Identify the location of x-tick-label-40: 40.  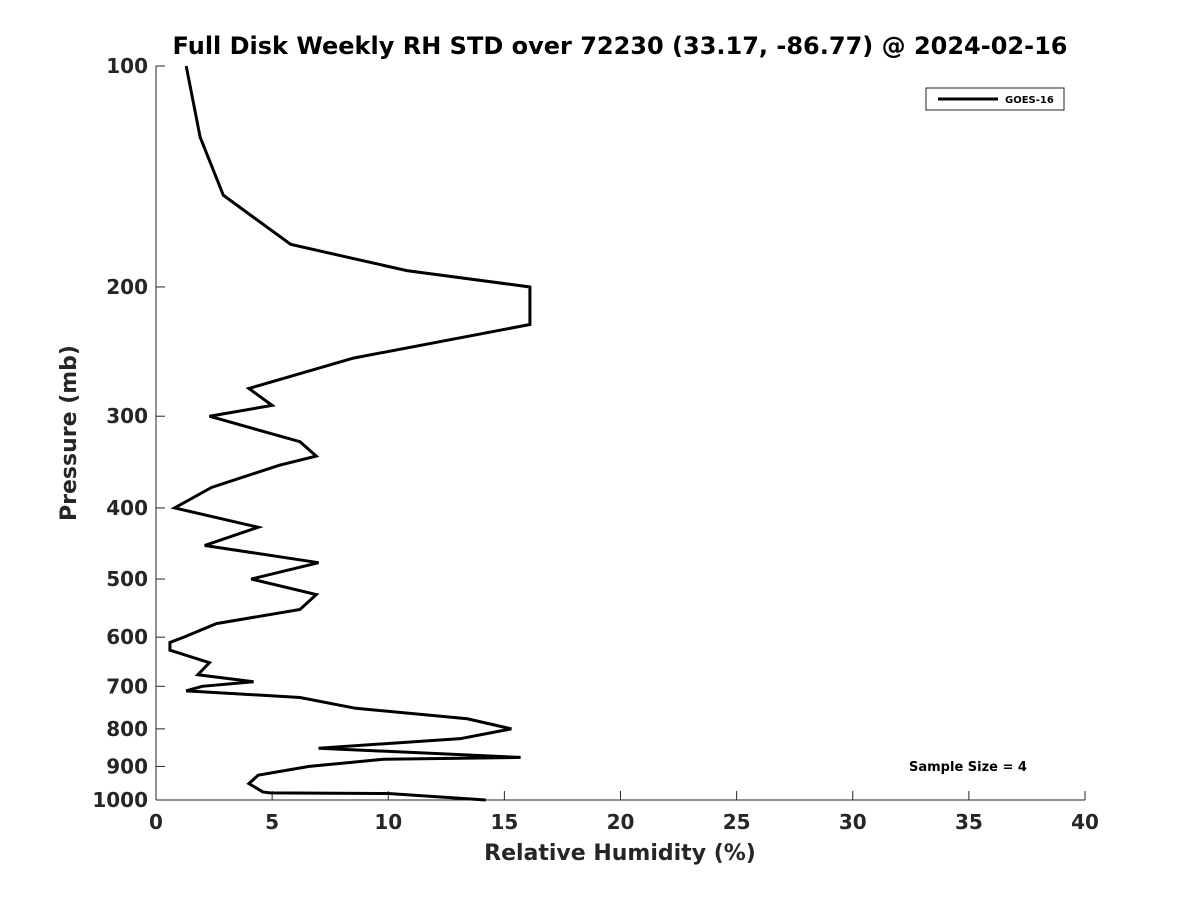
(1085, 822).